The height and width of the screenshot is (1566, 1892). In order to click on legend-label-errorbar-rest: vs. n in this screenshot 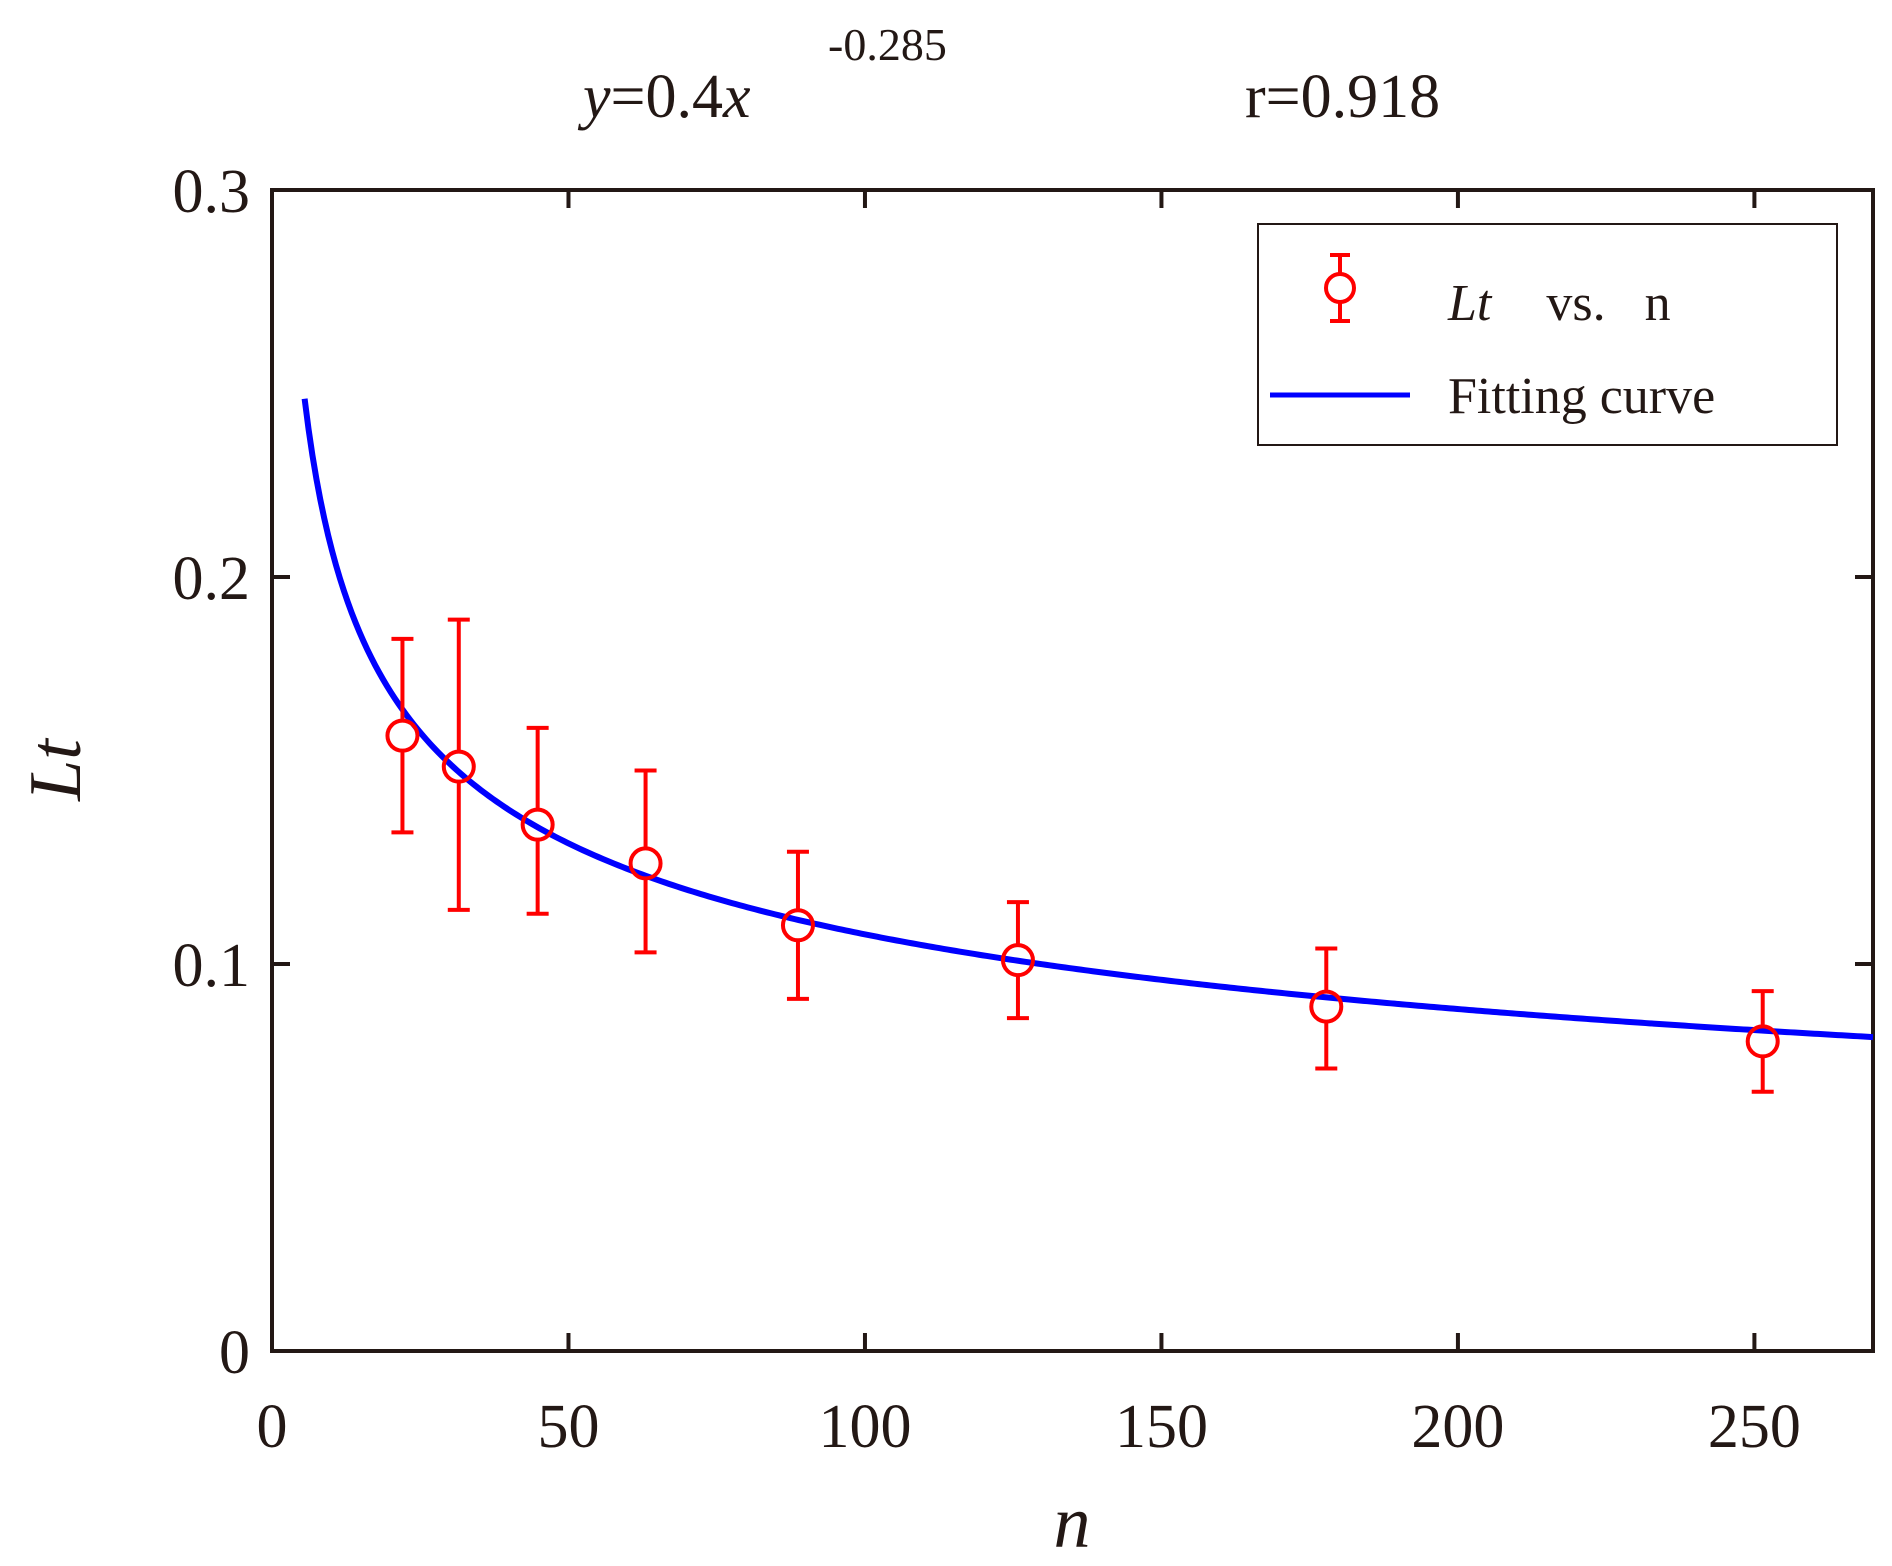, I will do `click(1608, 303)`.